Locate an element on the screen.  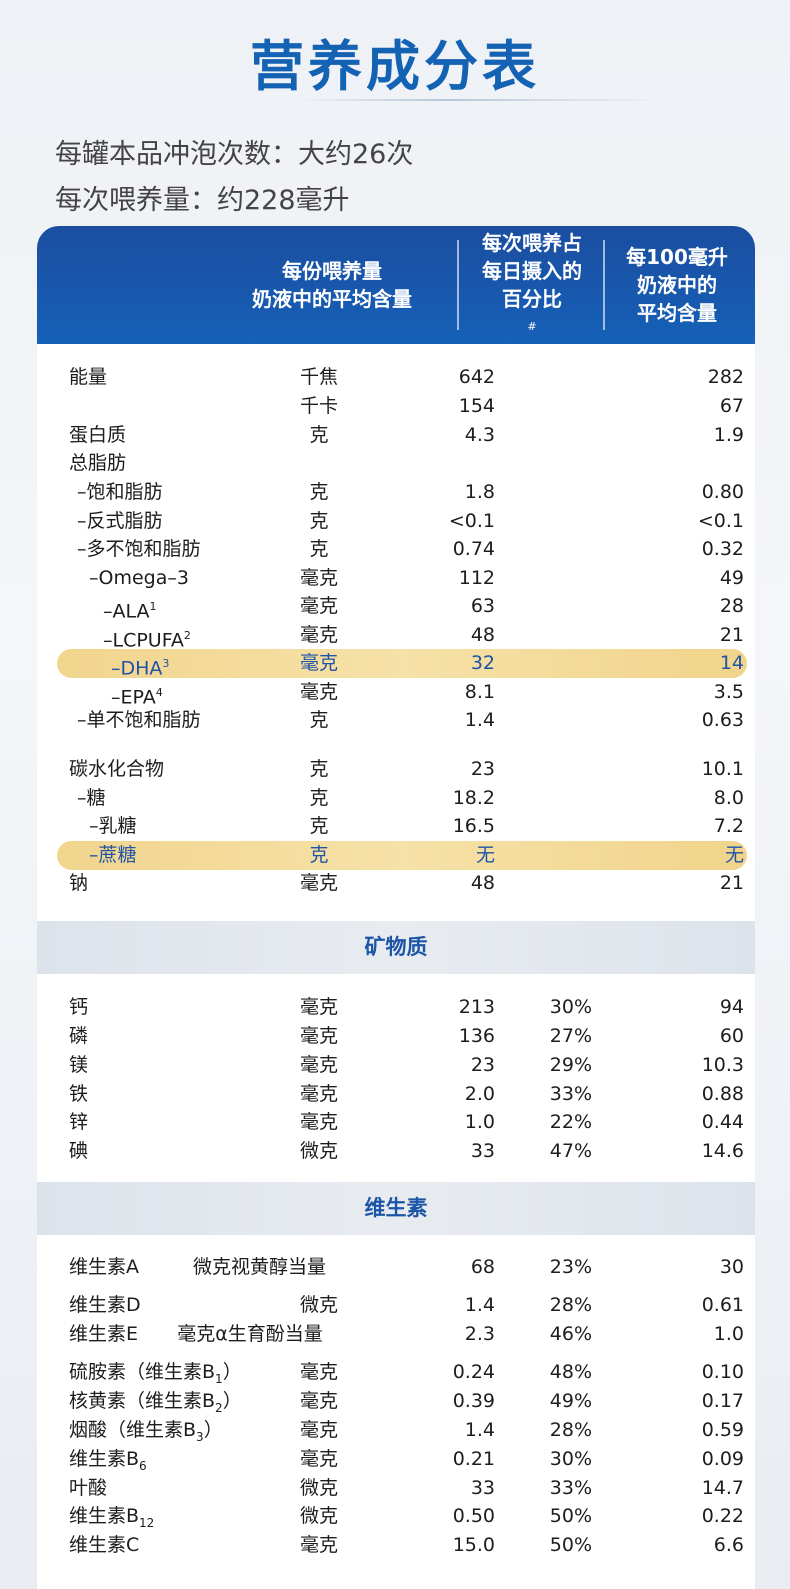
nutrient-name: 维生素E is located at coordinates (104, 1334).